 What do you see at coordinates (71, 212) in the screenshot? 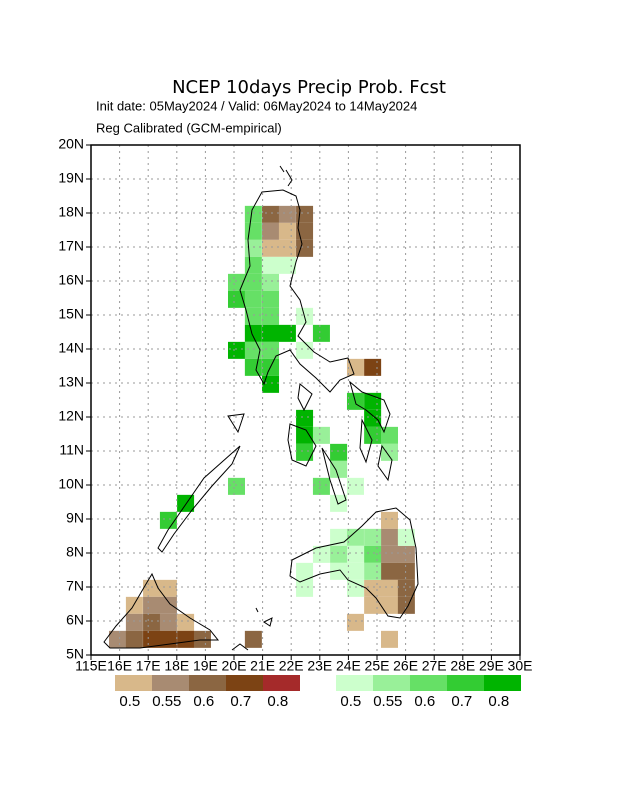
I see `y-tick-label: 18N` at bounding box center [71, 212].